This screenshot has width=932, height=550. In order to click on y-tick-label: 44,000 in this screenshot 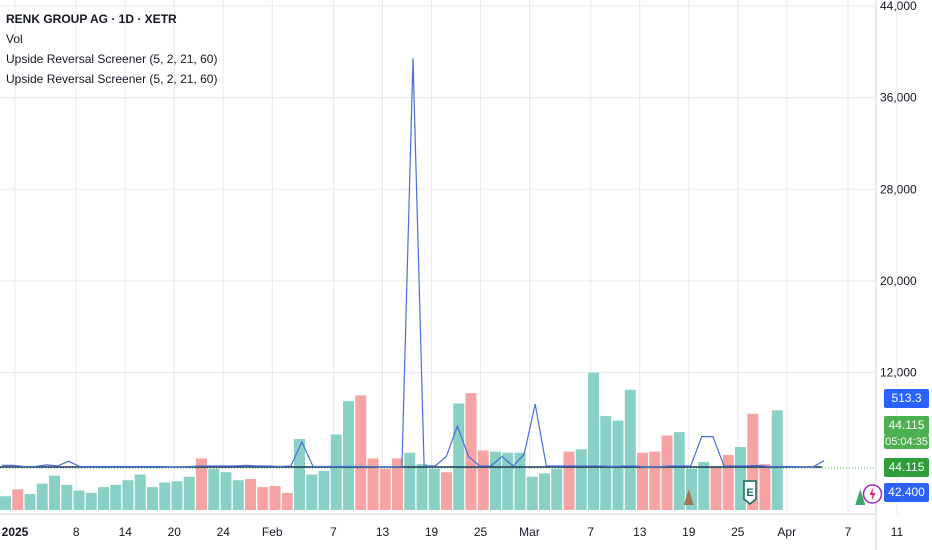, I will do `click(898, 6)`.